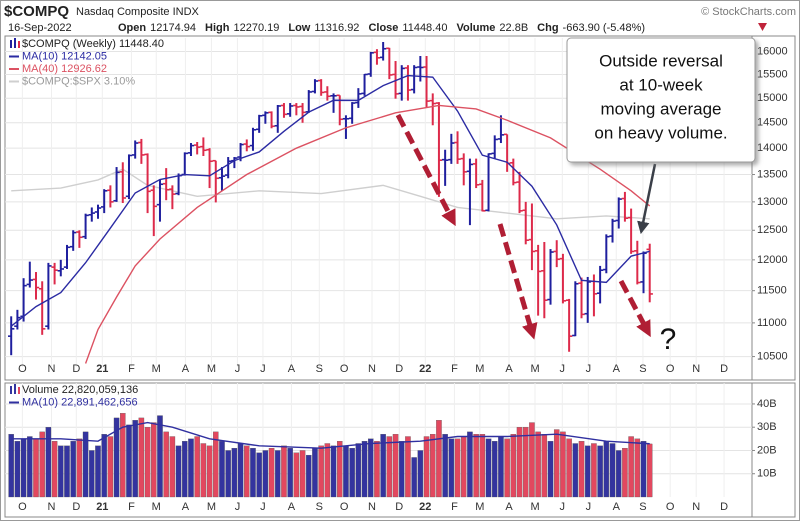 This screenshot has width=800, height=521. Describe the element at coordinates (634, 308) in the screenshot. I see `trend-arrow` at that location.